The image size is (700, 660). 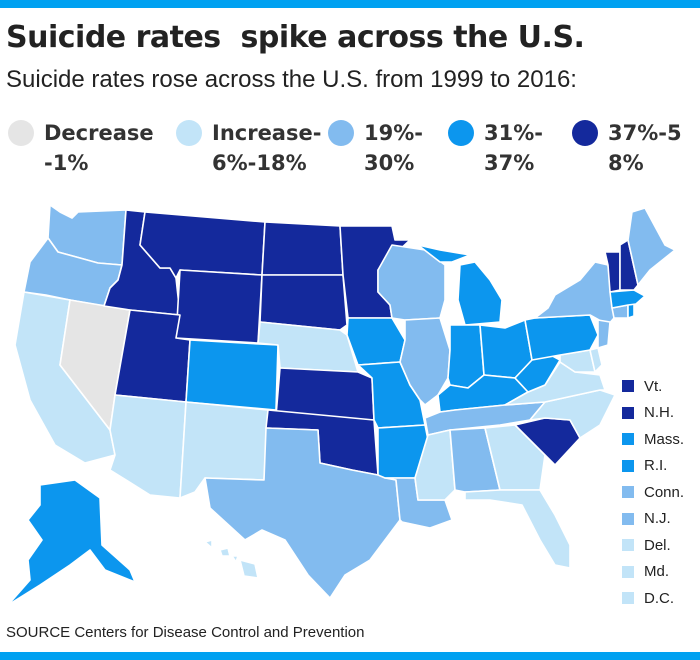 I want to click on small-state-item: N.H., so click(x=653, y=413).